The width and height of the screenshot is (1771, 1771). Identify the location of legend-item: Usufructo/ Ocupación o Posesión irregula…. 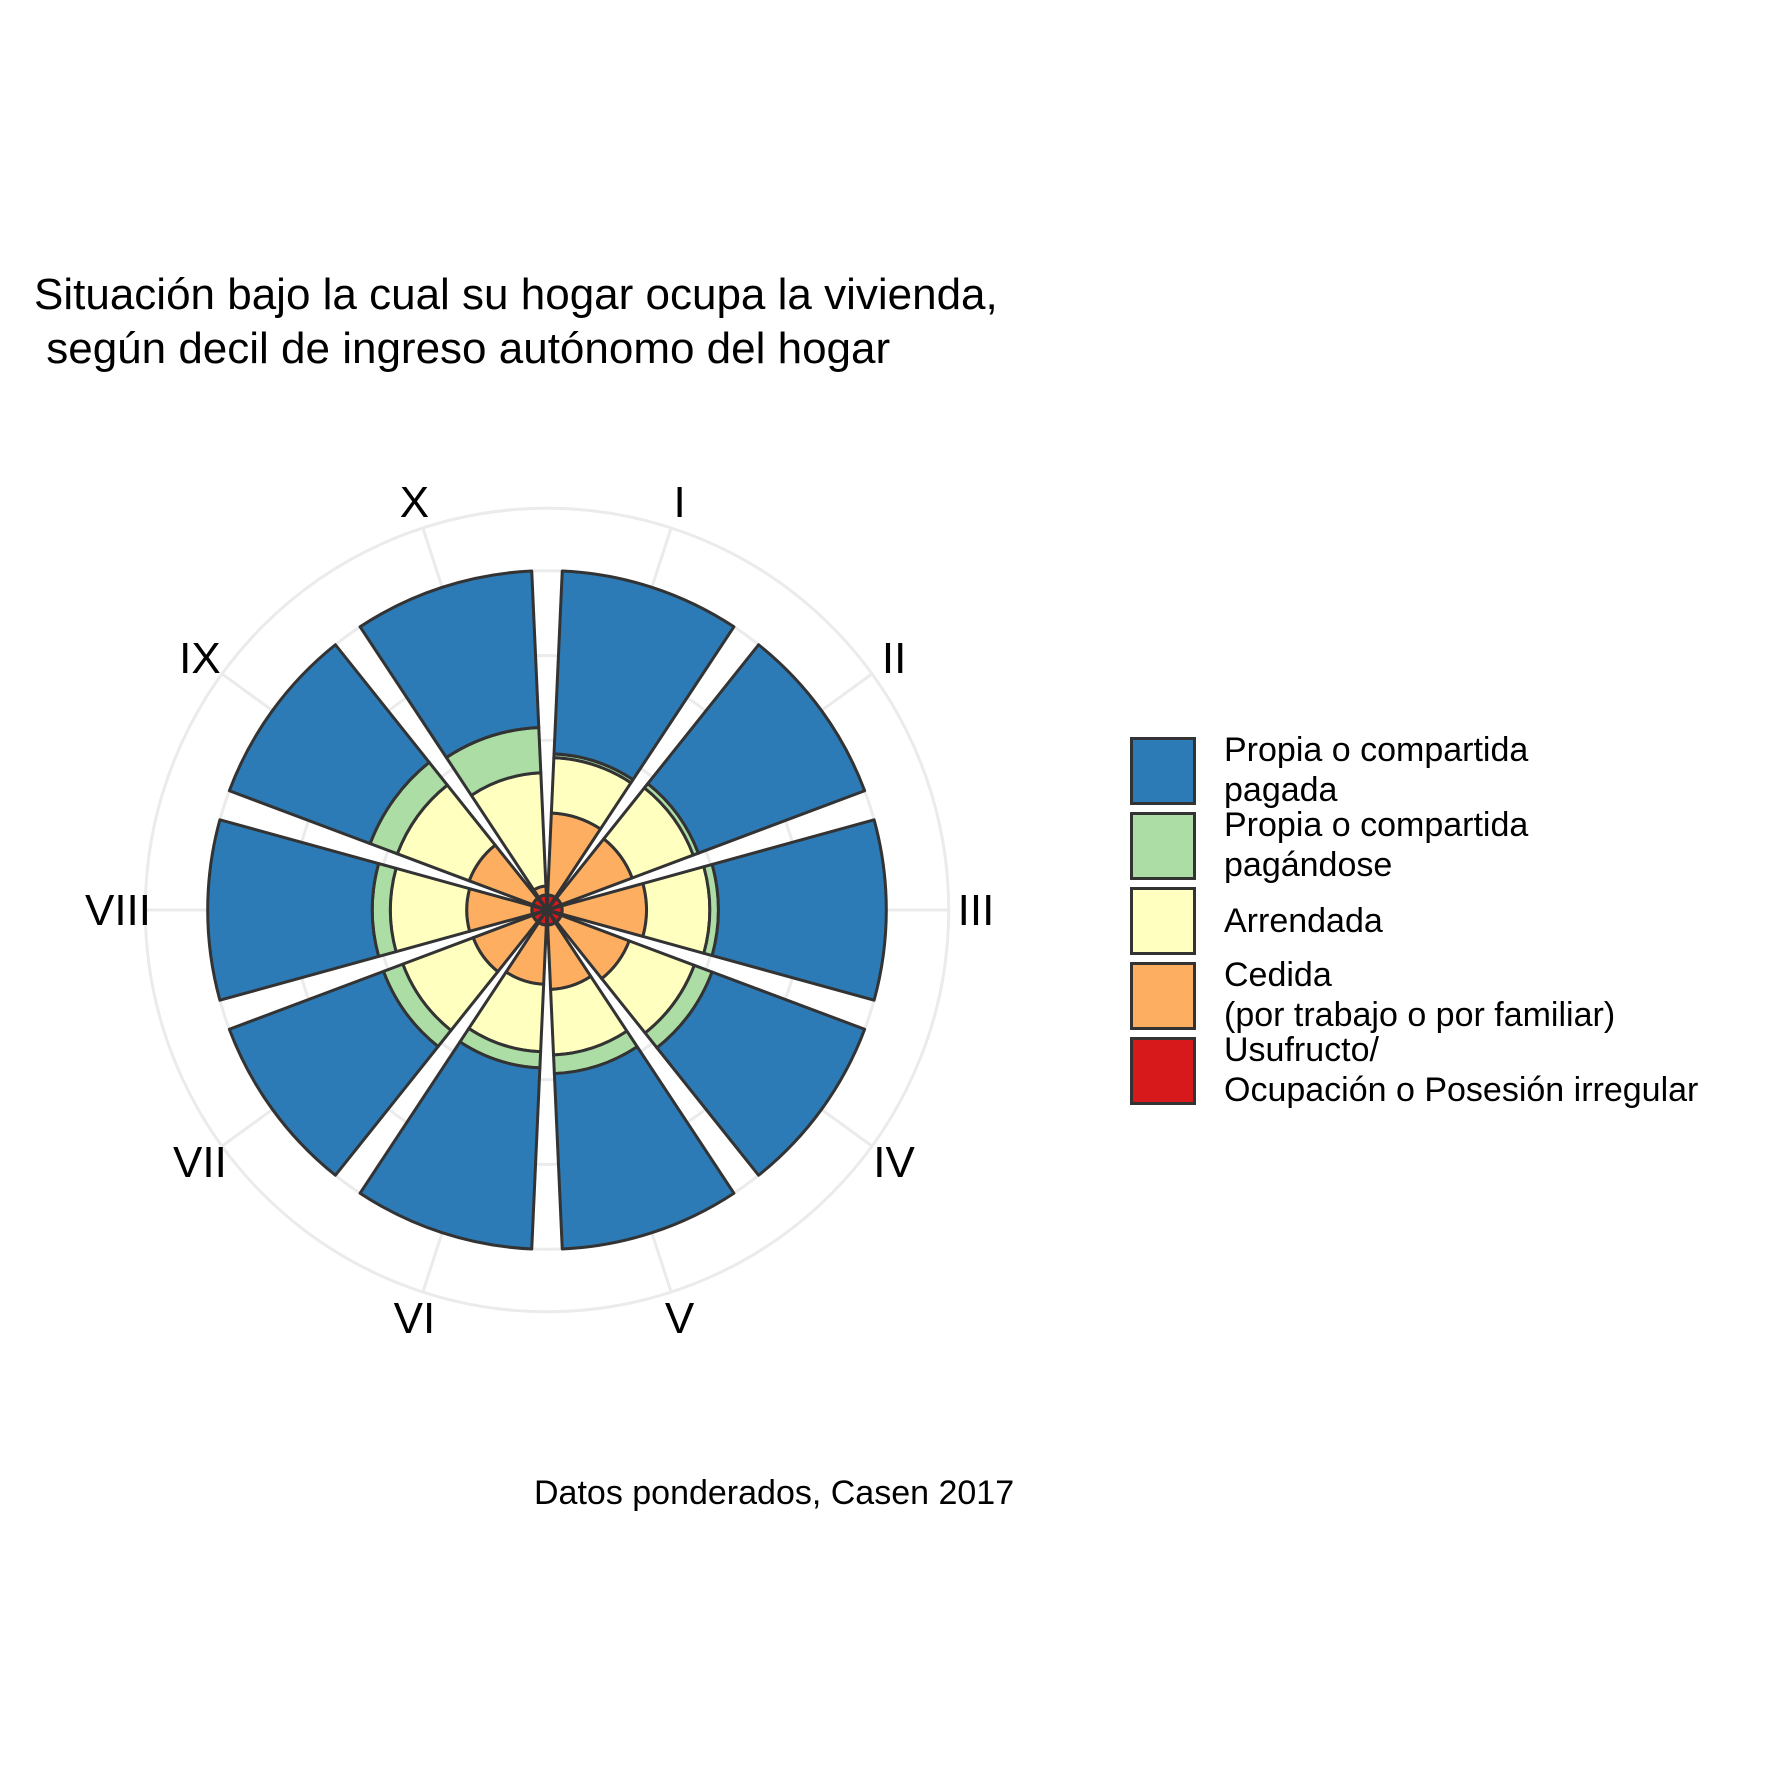
(1440, 1073).